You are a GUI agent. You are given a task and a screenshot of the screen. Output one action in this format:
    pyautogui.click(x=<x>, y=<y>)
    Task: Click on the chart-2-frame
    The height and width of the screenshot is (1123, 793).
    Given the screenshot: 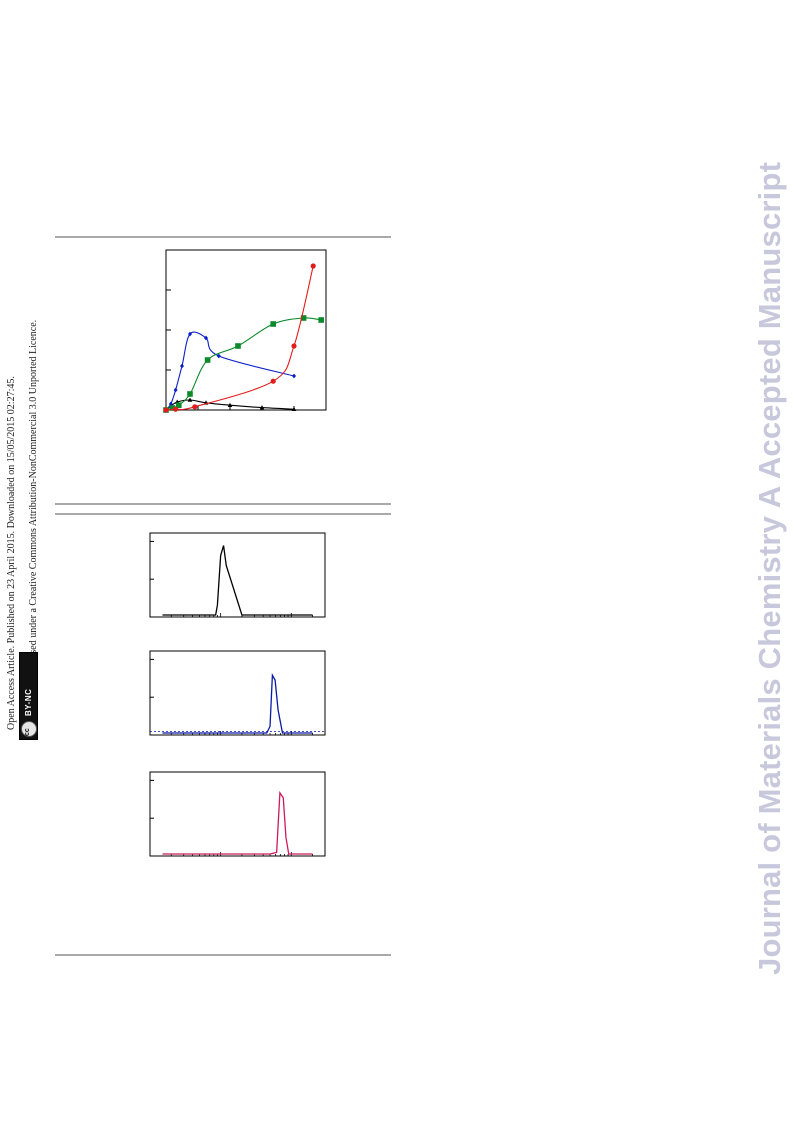 What is the action you would take?
    pyautogui.click(x=237, y=575)
    